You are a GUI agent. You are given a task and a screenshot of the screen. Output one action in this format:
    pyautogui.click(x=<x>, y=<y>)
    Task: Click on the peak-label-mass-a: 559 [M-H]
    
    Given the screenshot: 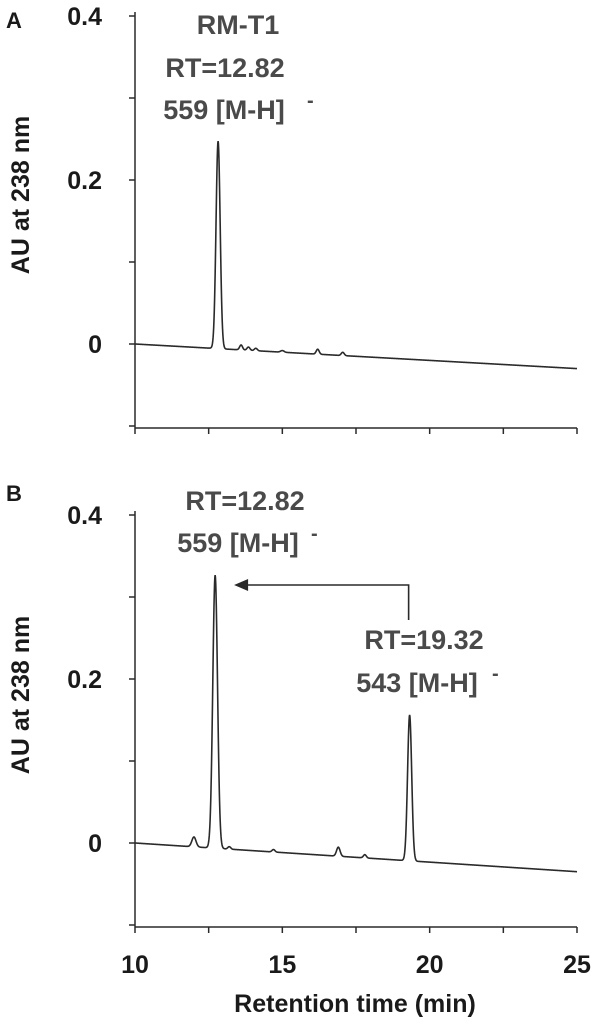 What is the action you would take?
    pyautogui.click(x=224, y=110)
    